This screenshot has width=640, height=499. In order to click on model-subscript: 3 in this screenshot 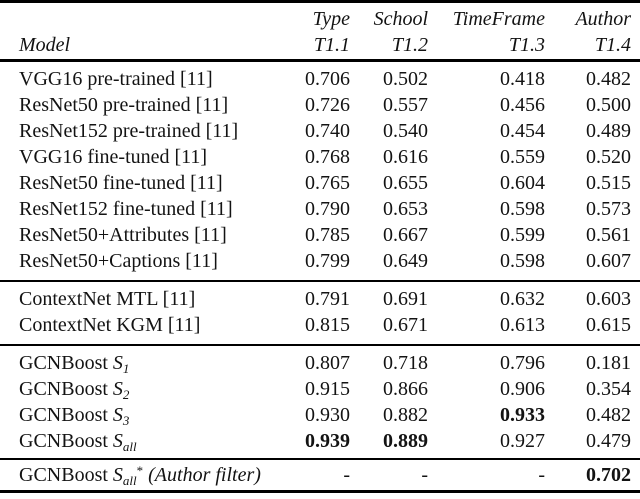, I will do `click(126, 420)`.